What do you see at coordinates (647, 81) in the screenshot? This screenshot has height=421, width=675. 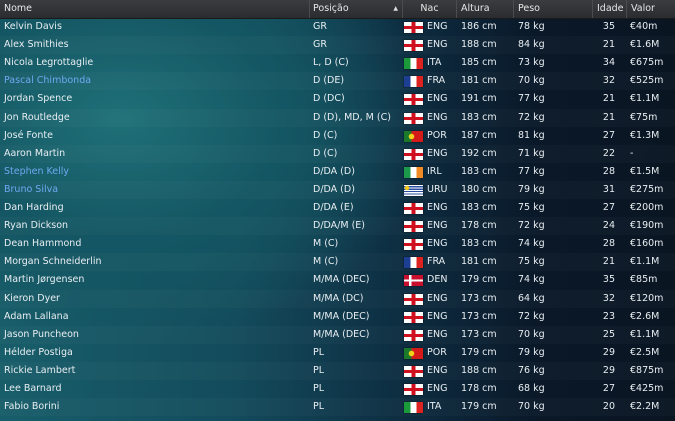 I see `player-value: €525m` at bounding box center [647, 81].